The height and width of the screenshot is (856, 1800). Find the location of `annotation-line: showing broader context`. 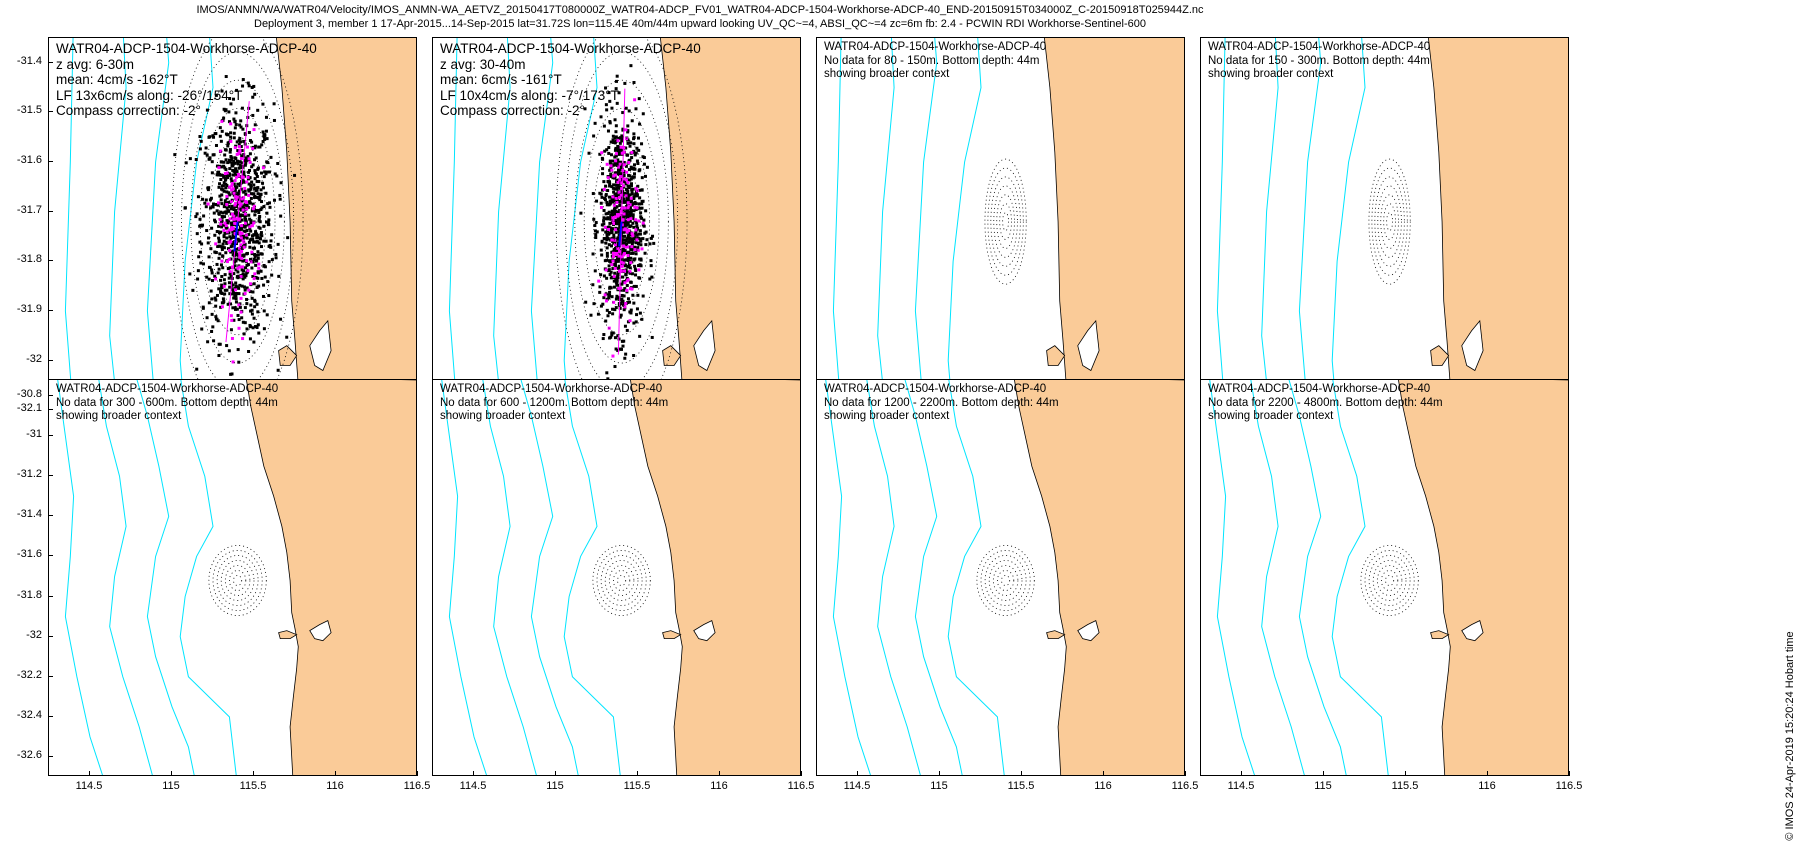

annotation-line: showing broader context is located at coordinates (887, 416).